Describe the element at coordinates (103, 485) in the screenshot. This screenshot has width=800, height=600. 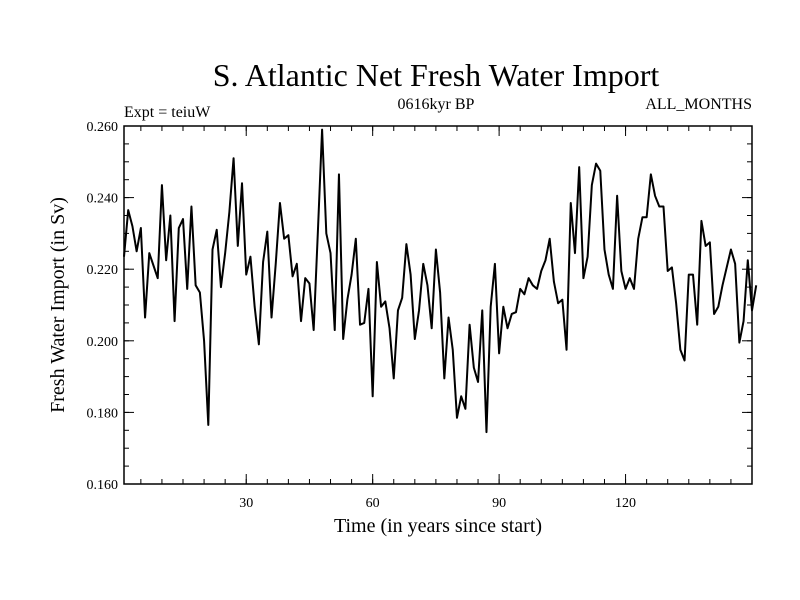
I see `y-tick-label: 0.160` at that location.